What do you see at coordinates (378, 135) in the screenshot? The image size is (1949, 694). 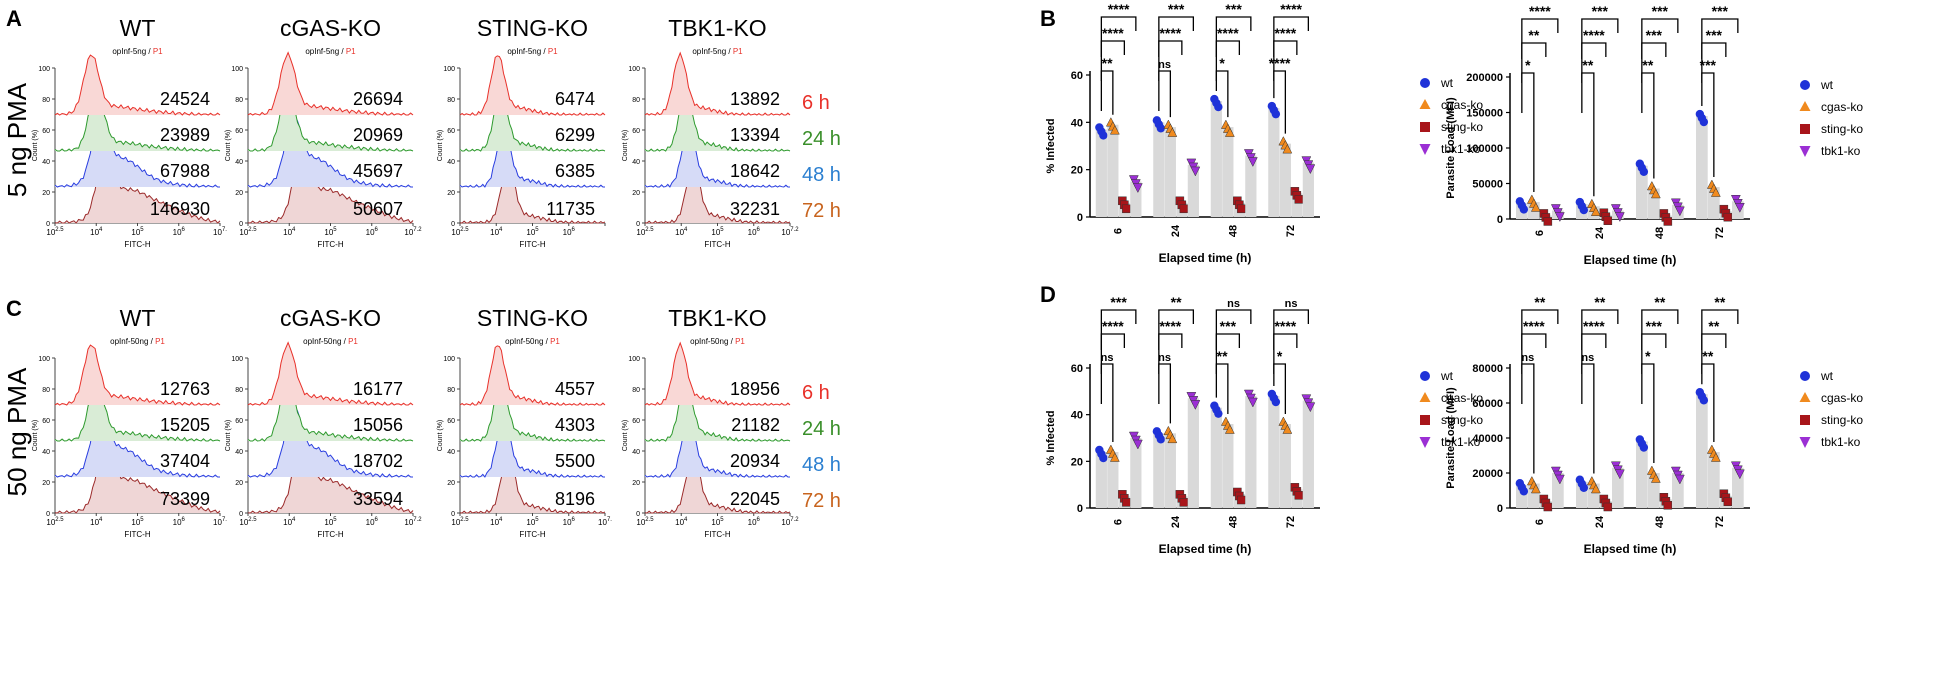 I see `mfi-value: 20969` at bounding box center [378, 135].